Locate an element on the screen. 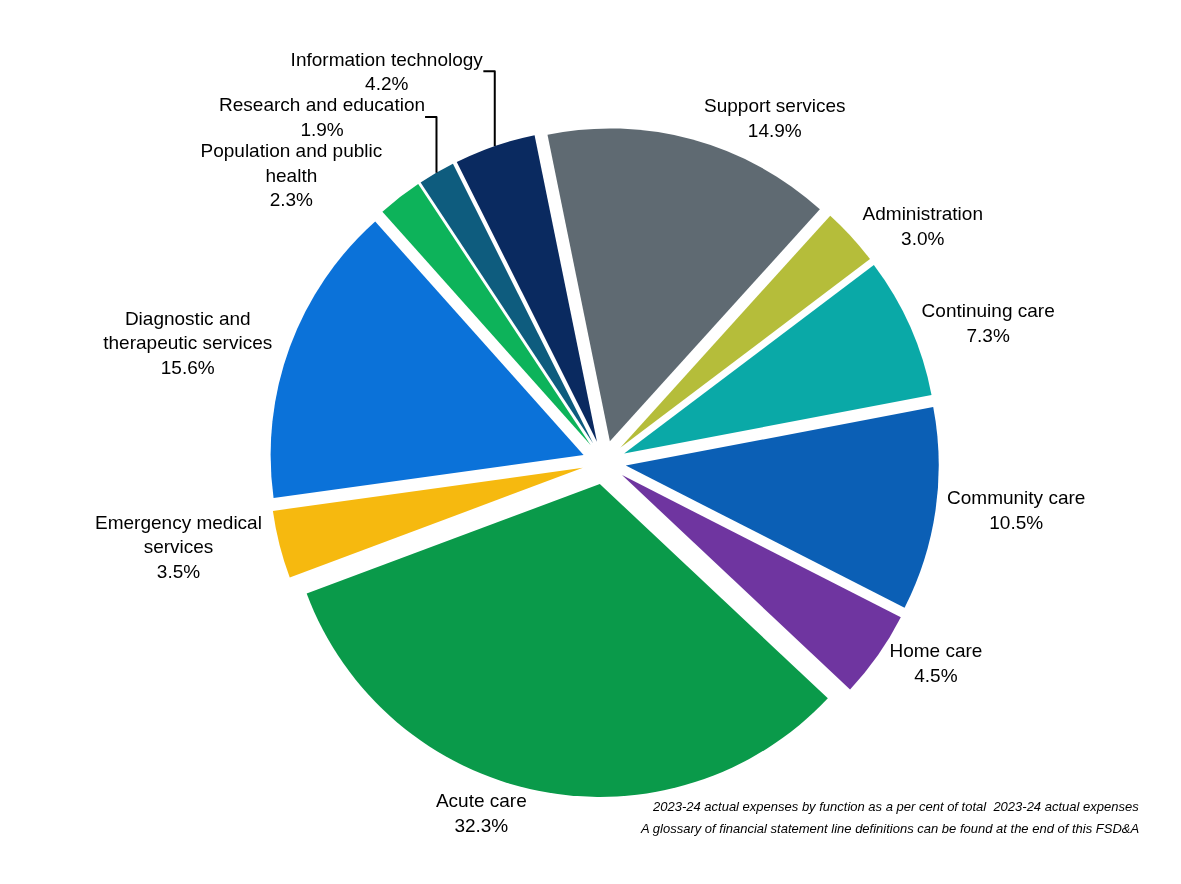 The image size is (1181, 884). data-label: 4.5% is located at coordinates (936, 675).